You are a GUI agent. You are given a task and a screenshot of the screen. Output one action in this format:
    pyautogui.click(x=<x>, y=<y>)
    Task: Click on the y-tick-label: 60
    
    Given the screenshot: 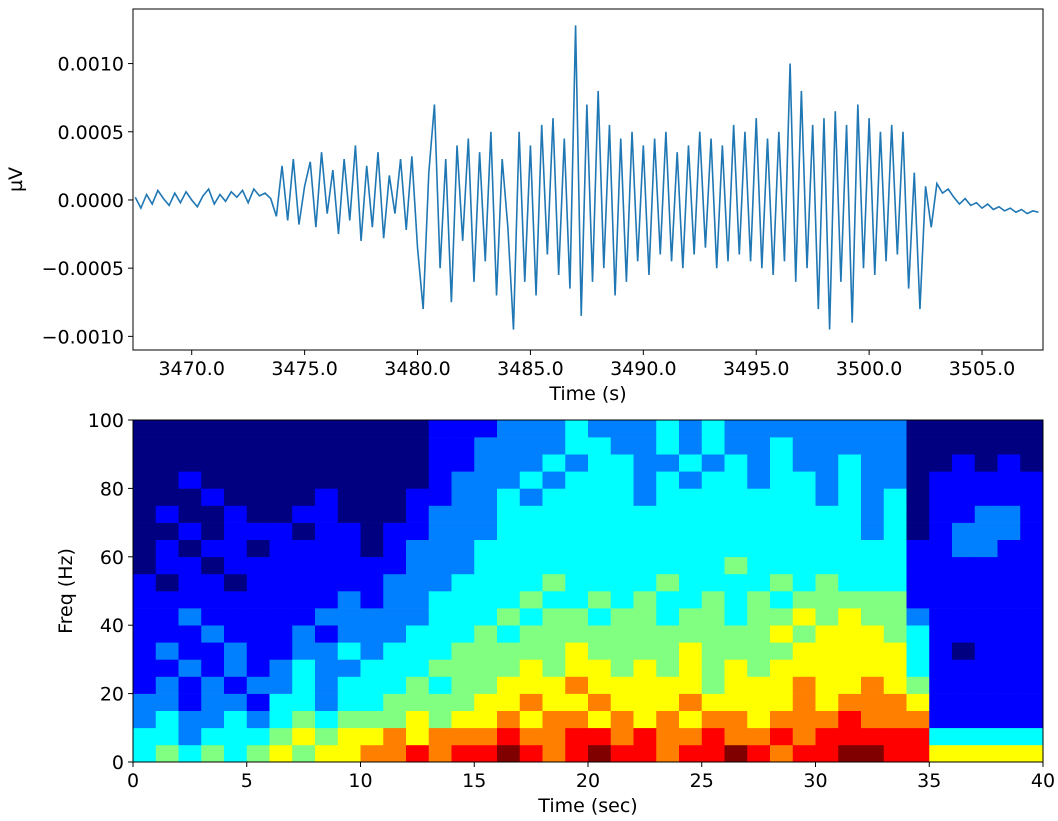 What is the action you would take?
    pyautogui.click(x=112, y=558)
    